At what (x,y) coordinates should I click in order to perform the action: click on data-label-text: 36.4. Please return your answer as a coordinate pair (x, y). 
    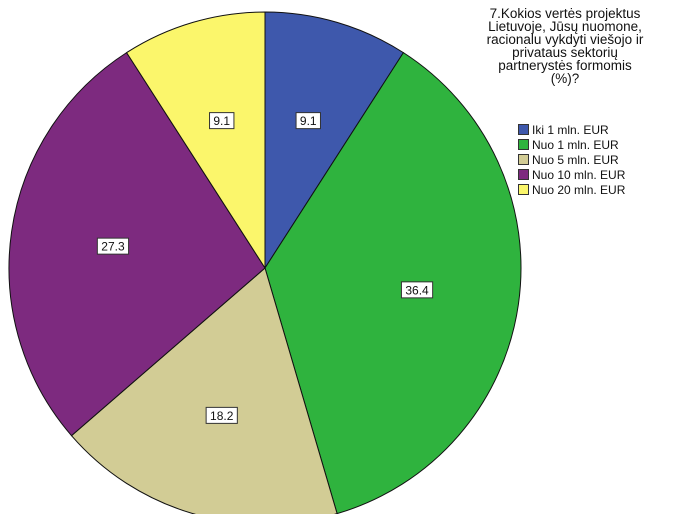
    Looking at the image, I should click on (417, 290).